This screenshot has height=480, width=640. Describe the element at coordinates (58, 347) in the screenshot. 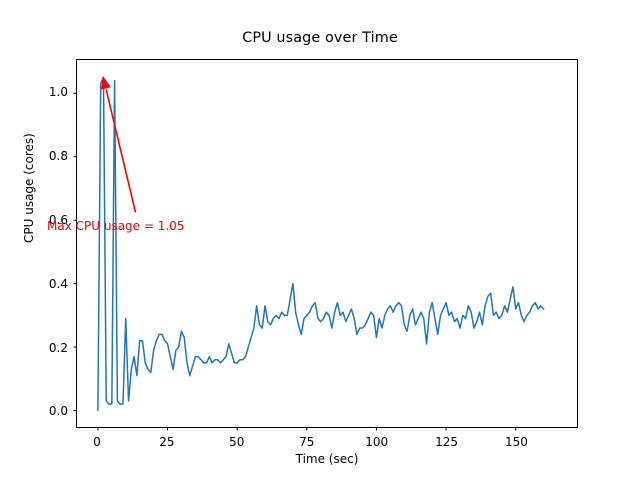

I see `y-tick-label: 0.2` at that location.